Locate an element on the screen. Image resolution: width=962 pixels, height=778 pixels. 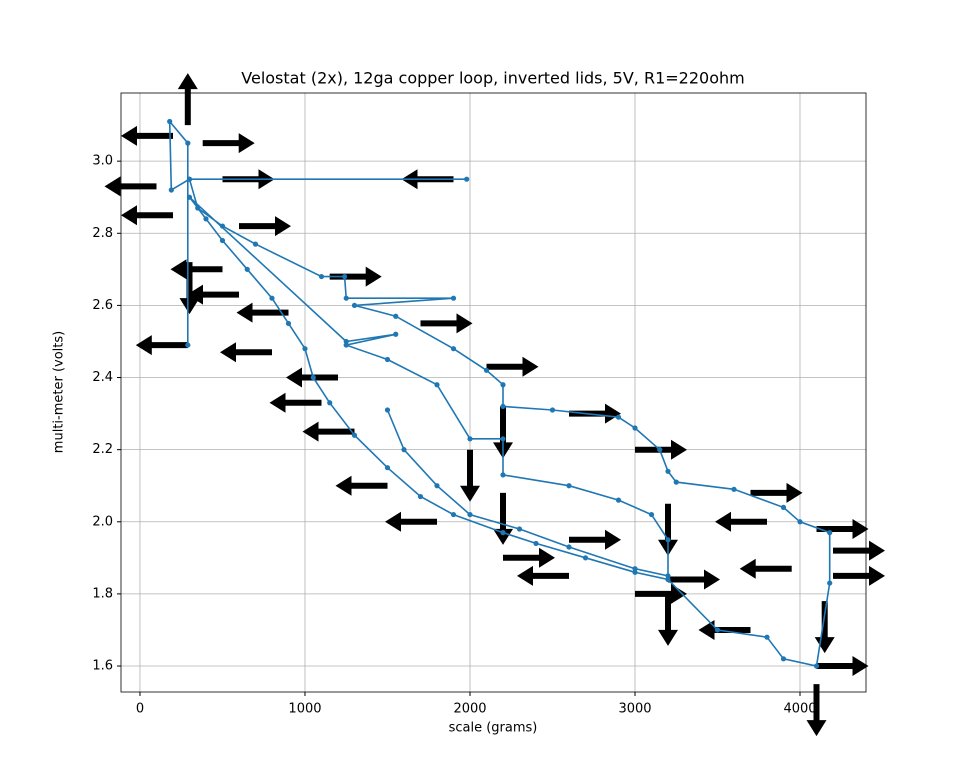
x-tick-label: 3000 is located at coordinates (634, 709).